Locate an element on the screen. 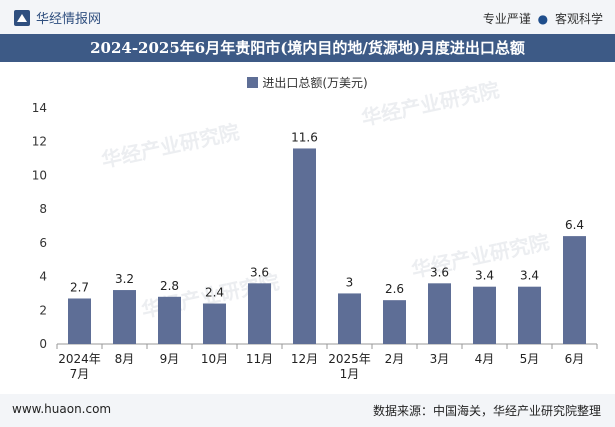  y-tick-label: 12 is located at coordinates (39, 142).